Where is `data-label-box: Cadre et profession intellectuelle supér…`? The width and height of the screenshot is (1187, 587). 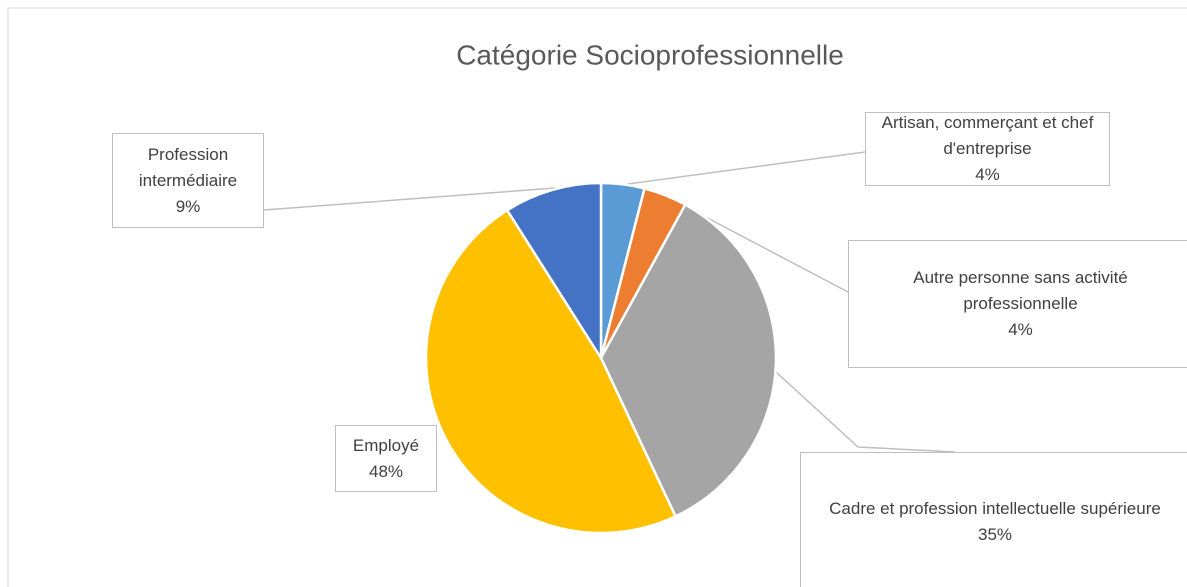 data-label-box: Cadre et profession intellectuelle supér… is located at coordinates (993, 519).